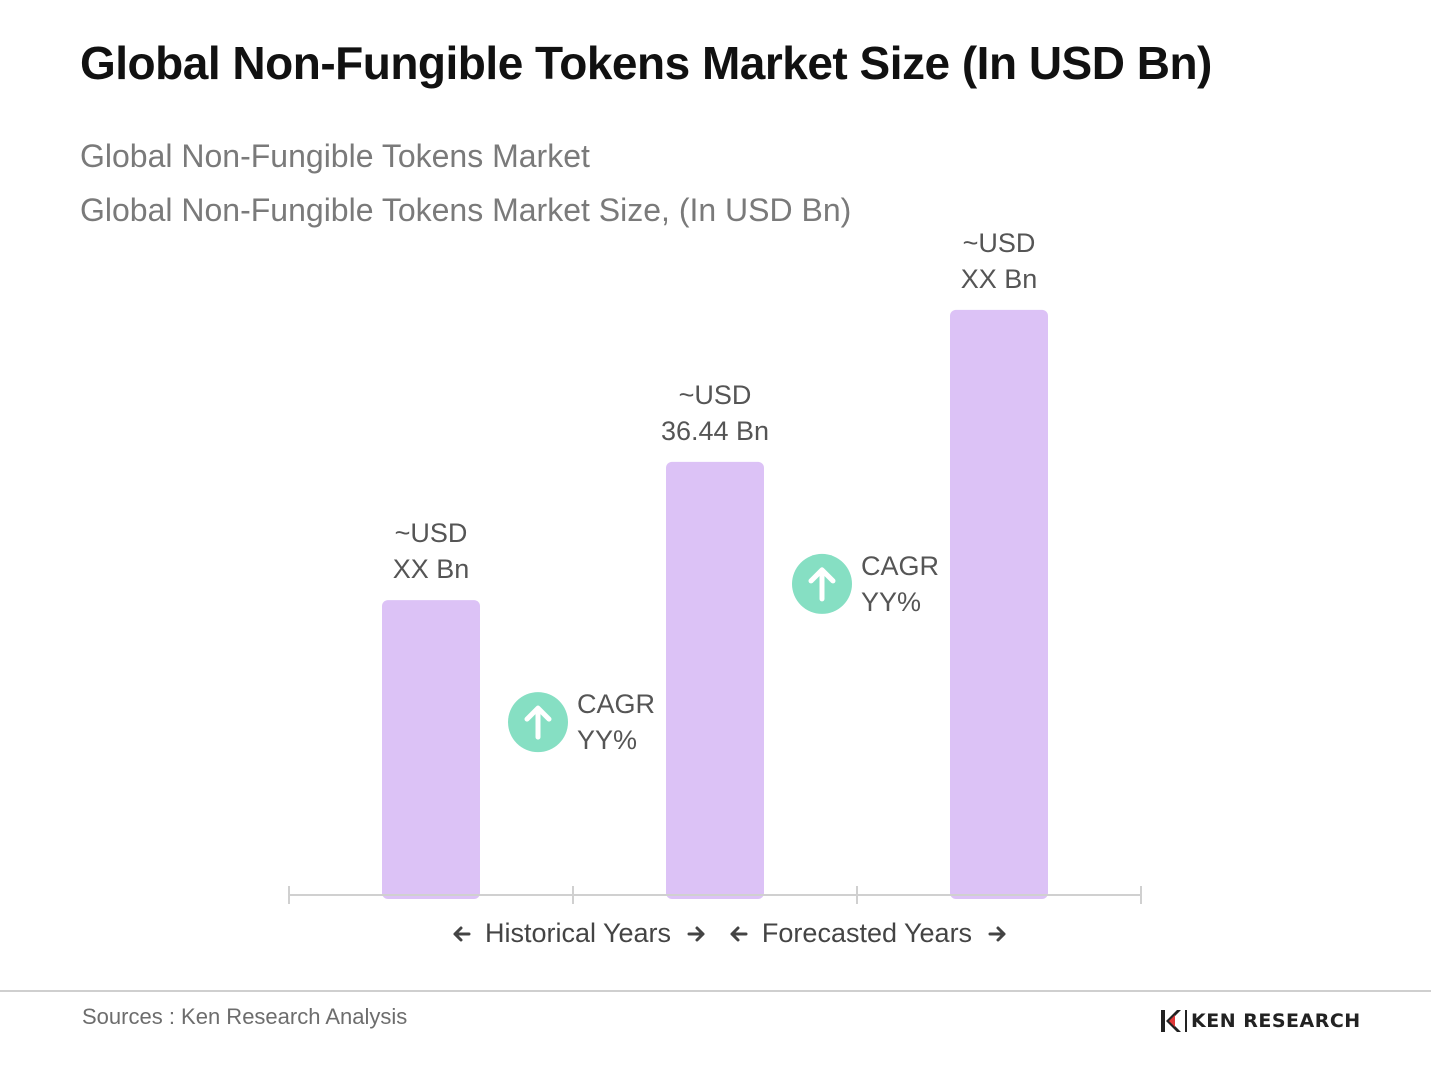 This screenshot has height=1073, width=1431. What do you see at coordinates (1186, 1021) in the screenshot?
I see `logo-separator` at bounding box center [1186, 1021].